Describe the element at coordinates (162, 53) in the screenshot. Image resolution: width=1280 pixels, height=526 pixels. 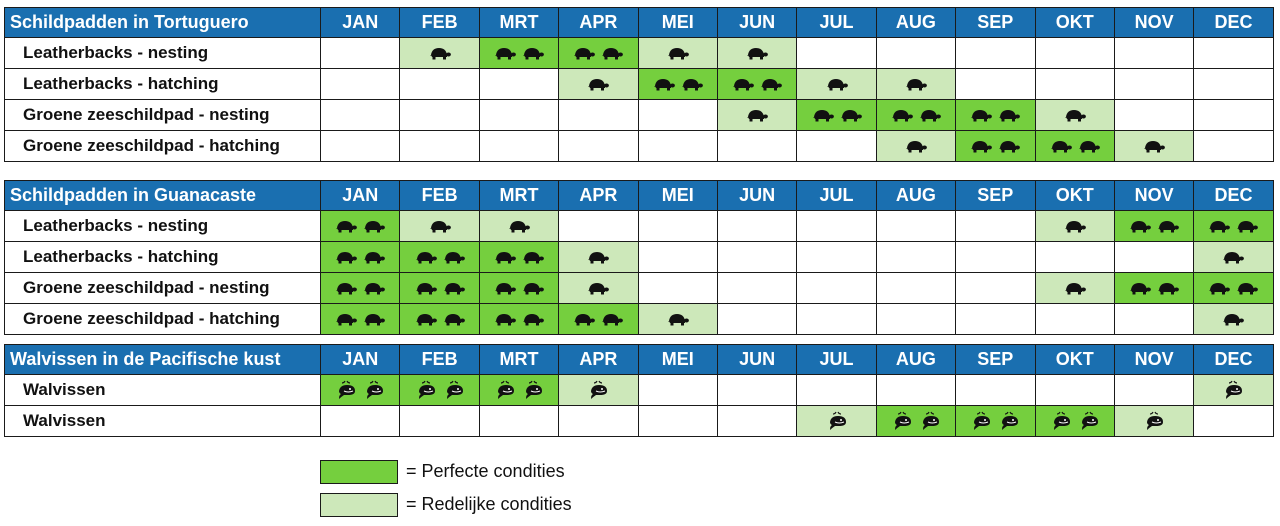
I see `row-label: Leatherbacks - nesting` at that location.